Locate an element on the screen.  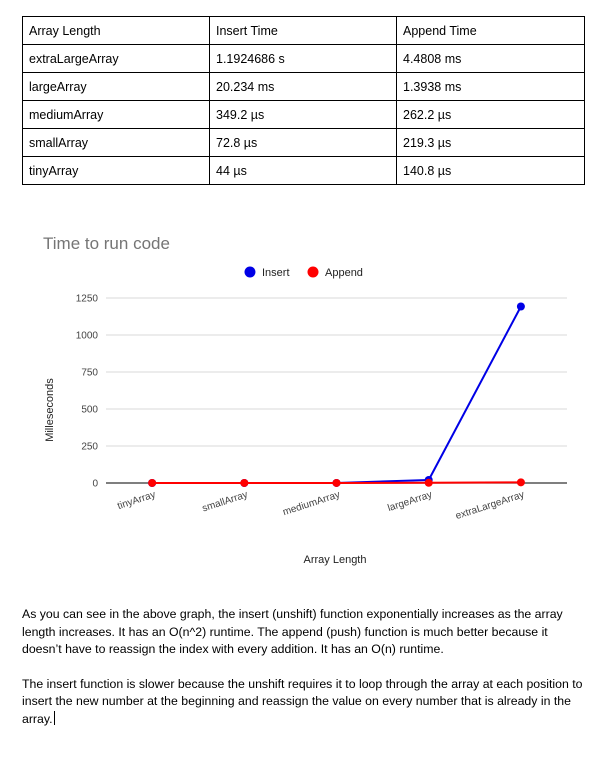
data-point-insert is located at coordinates (520, 306).